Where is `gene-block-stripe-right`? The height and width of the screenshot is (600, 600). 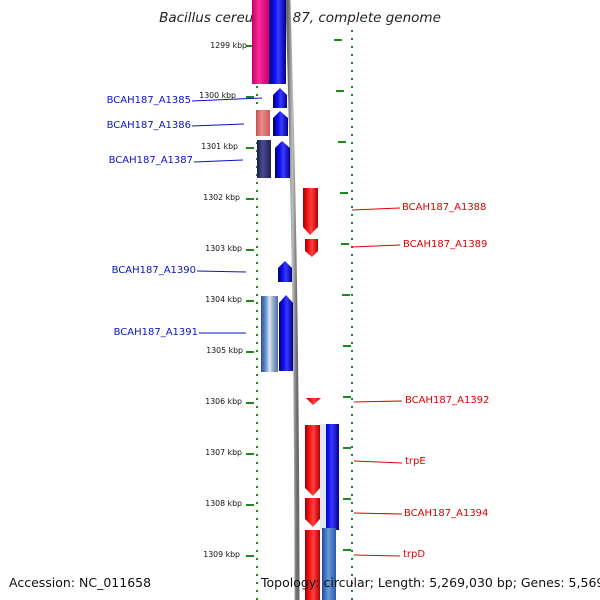
gene-block-stripe-right is located at coordinates (323, 477).